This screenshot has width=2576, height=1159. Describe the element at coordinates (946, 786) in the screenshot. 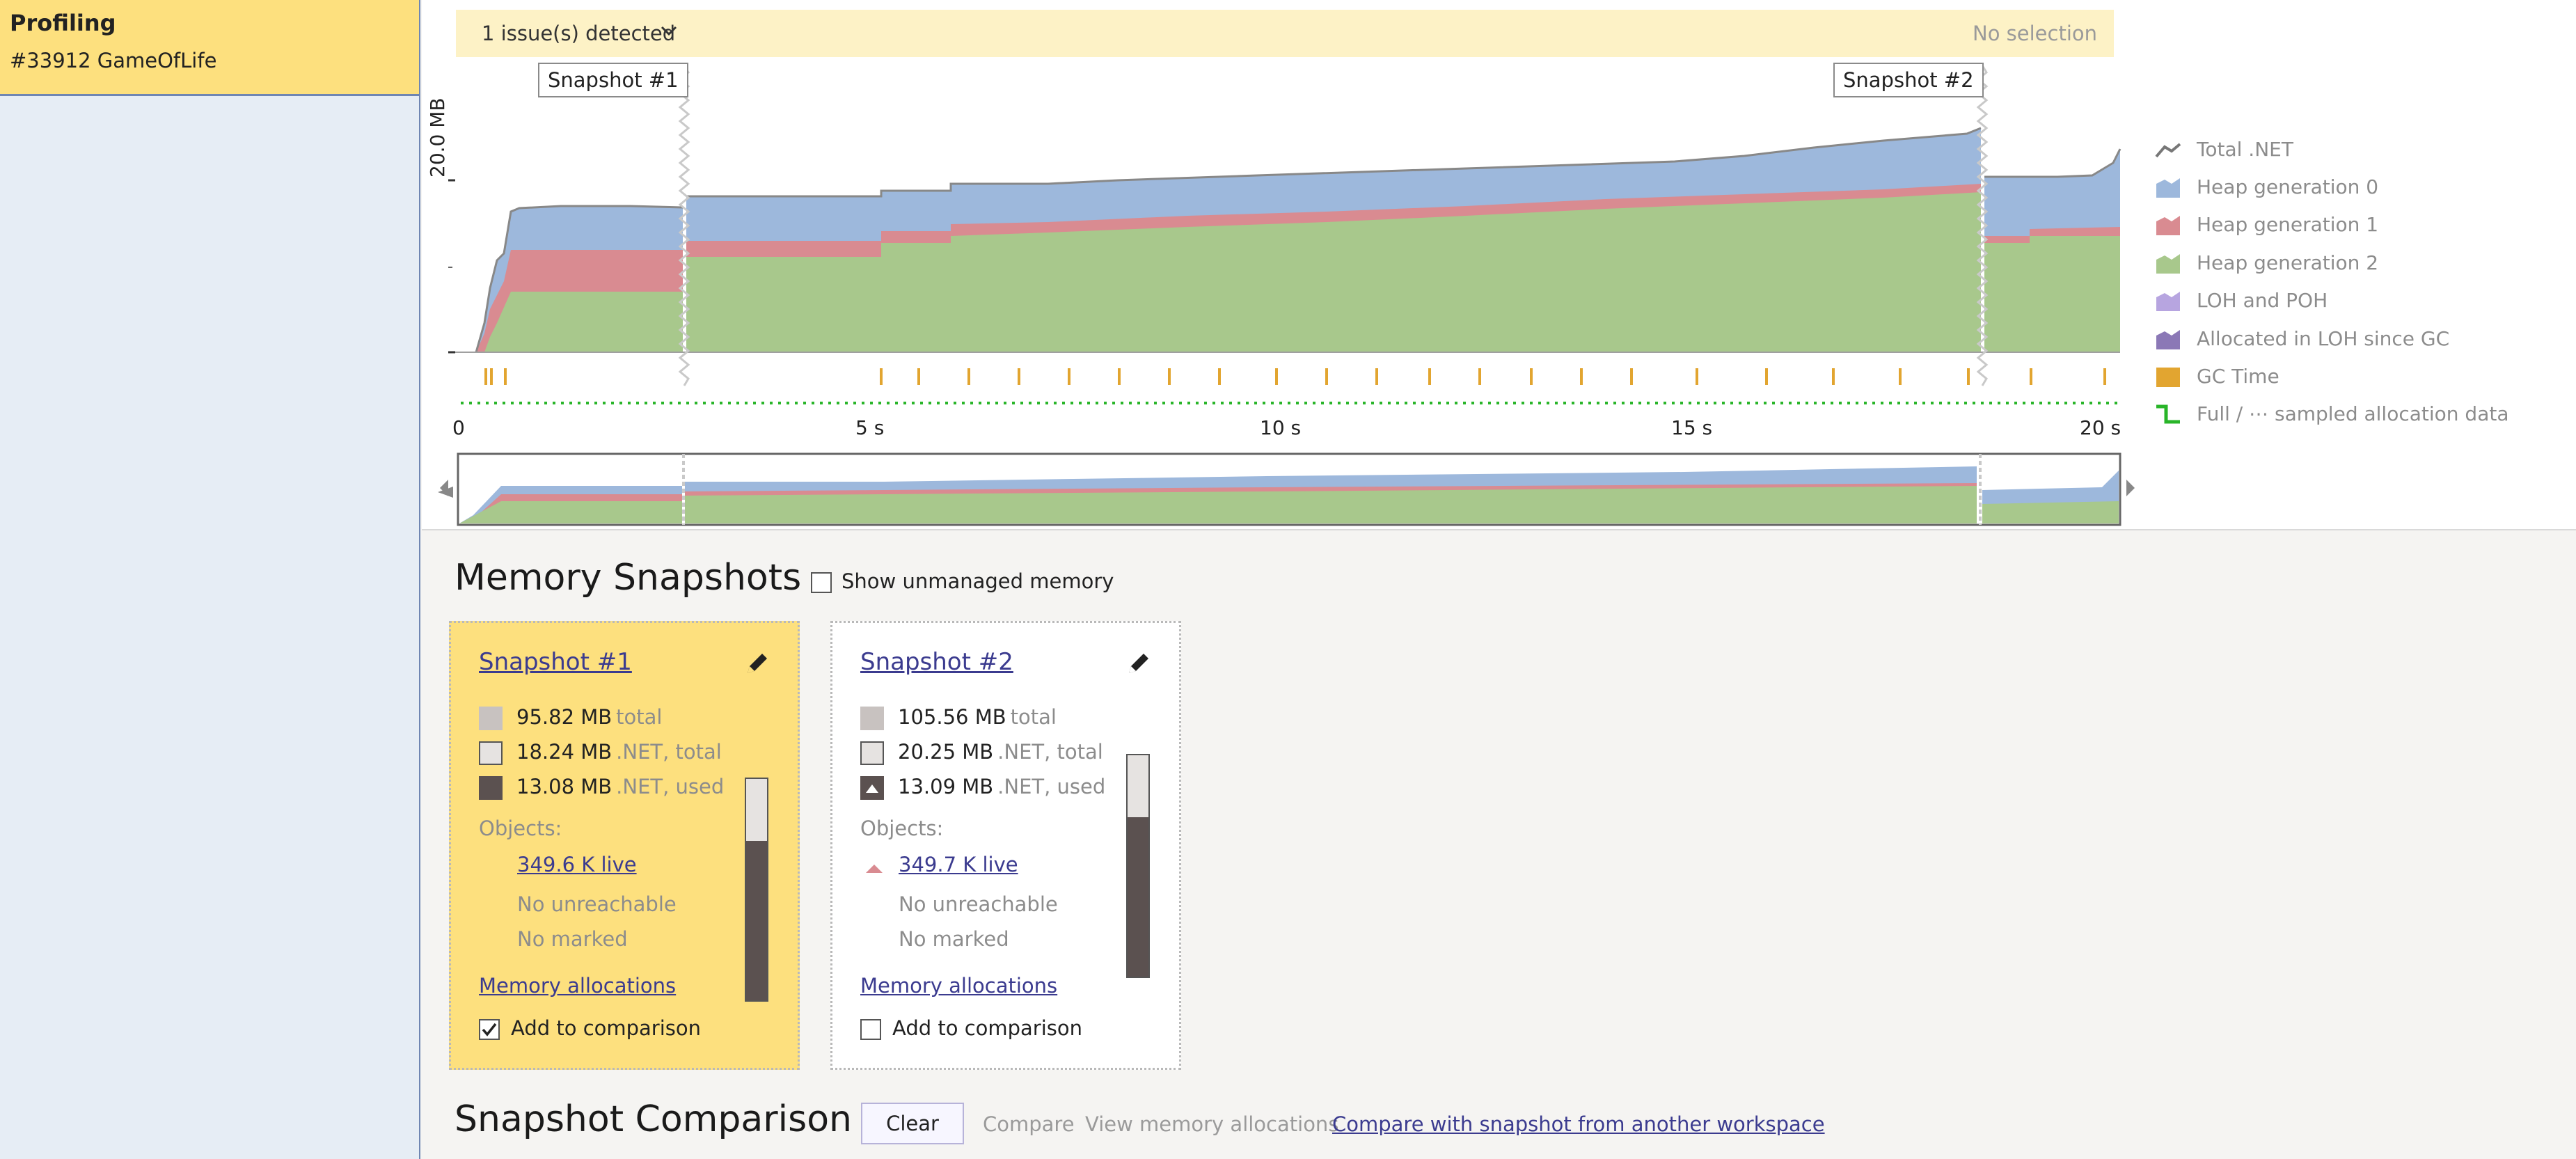

I see `net-used-value: 13.09 MB` at that location.